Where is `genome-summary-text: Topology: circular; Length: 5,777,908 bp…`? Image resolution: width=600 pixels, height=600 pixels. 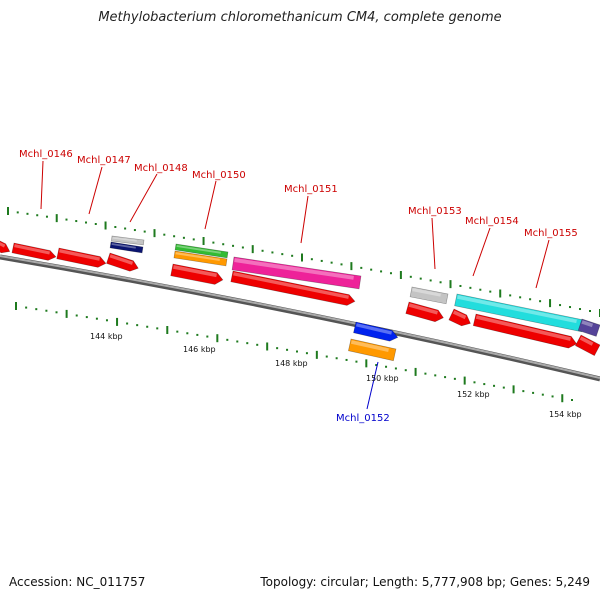
genome-summary-text: Topology: circular; Length: 5,777,908 bp… is located at coordinates (425, 582).